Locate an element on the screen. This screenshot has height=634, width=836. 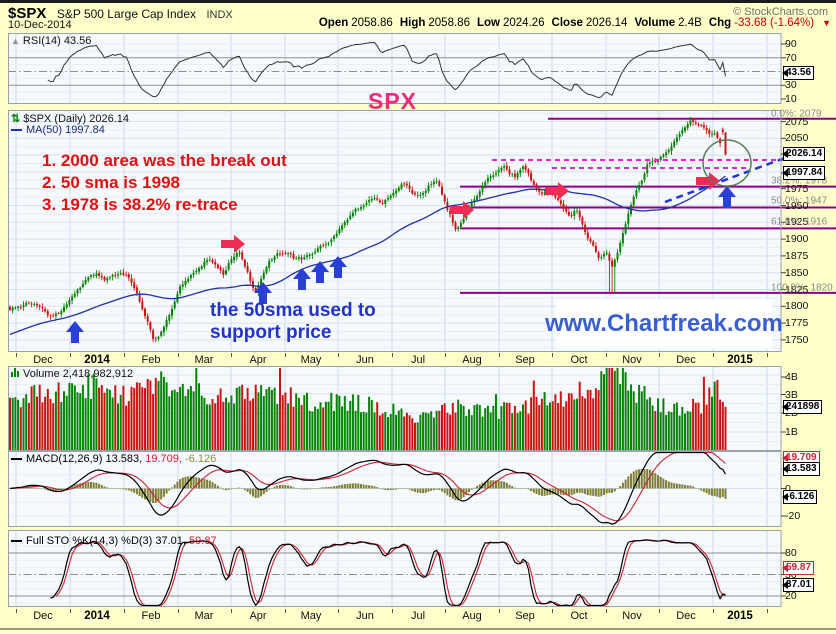
indicator-label-part: -6.126 is located at coordinates (201, 459).